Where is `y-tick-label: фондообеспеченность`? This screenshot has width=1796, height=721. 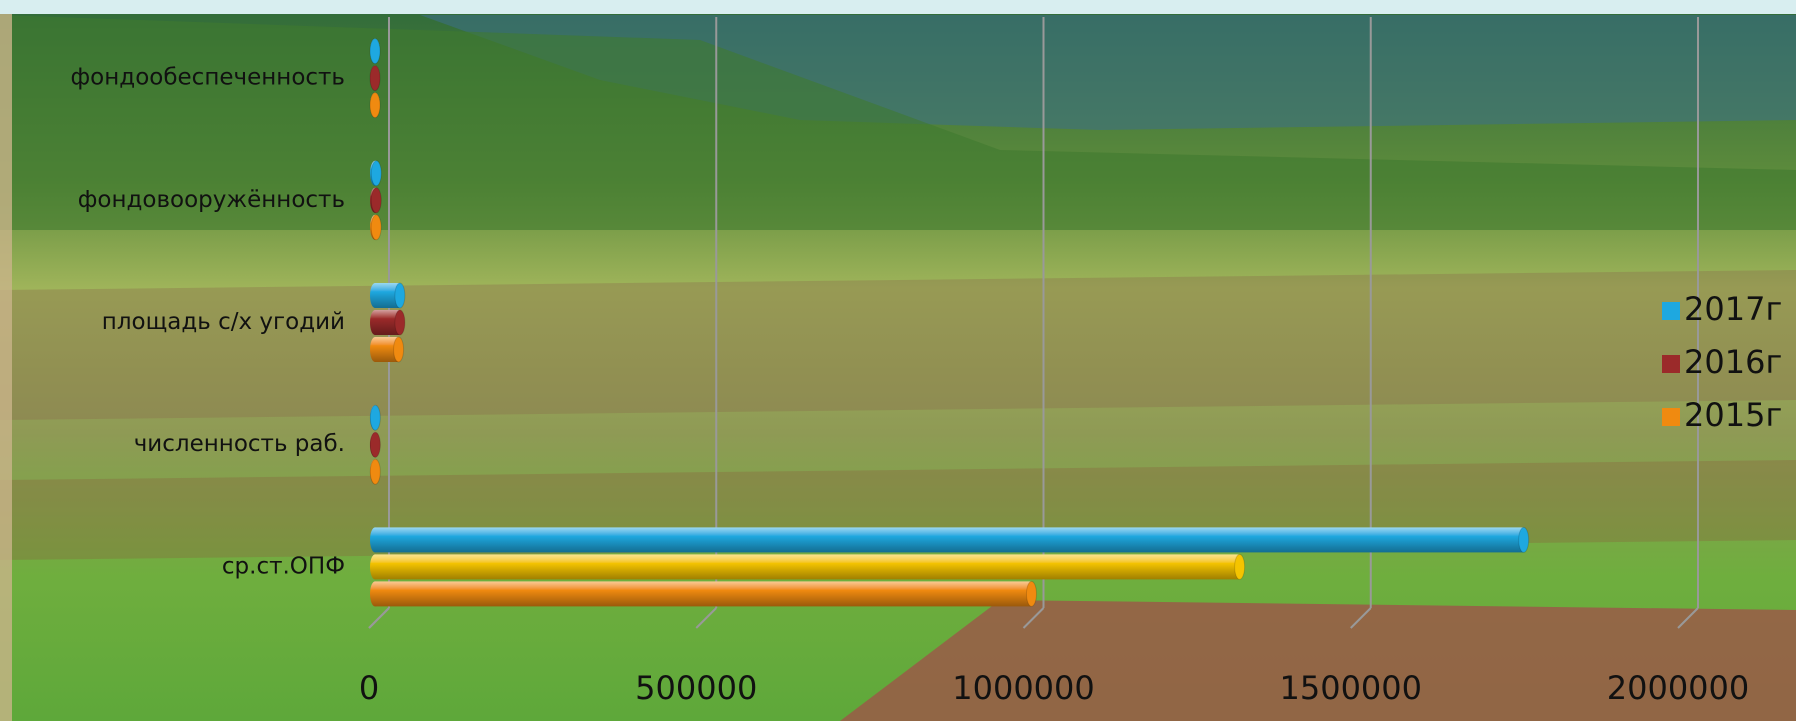
y-tick-label: фондообеспеченность is located at coordinates (208, 78).